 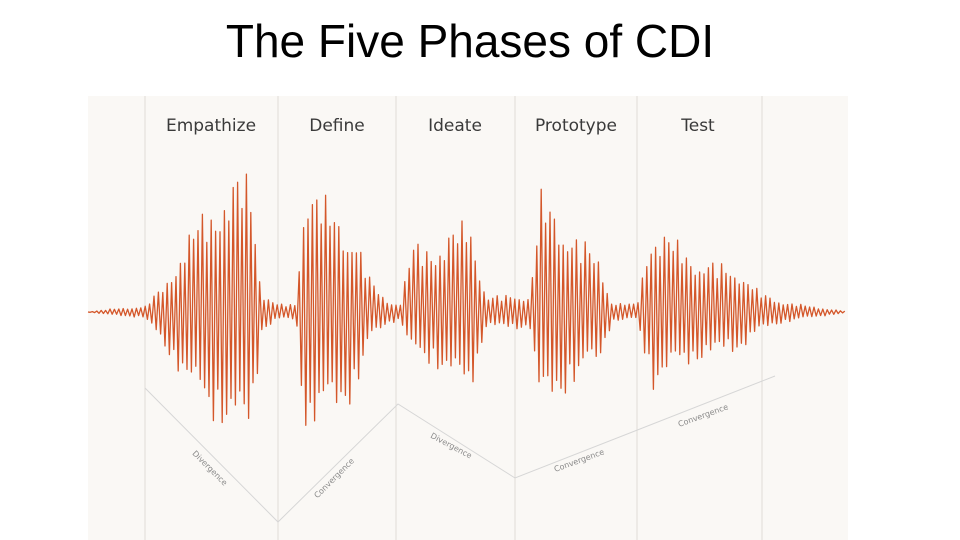 I want to click on phase-label-empathize: Empathize, so click(x=211, y=126).